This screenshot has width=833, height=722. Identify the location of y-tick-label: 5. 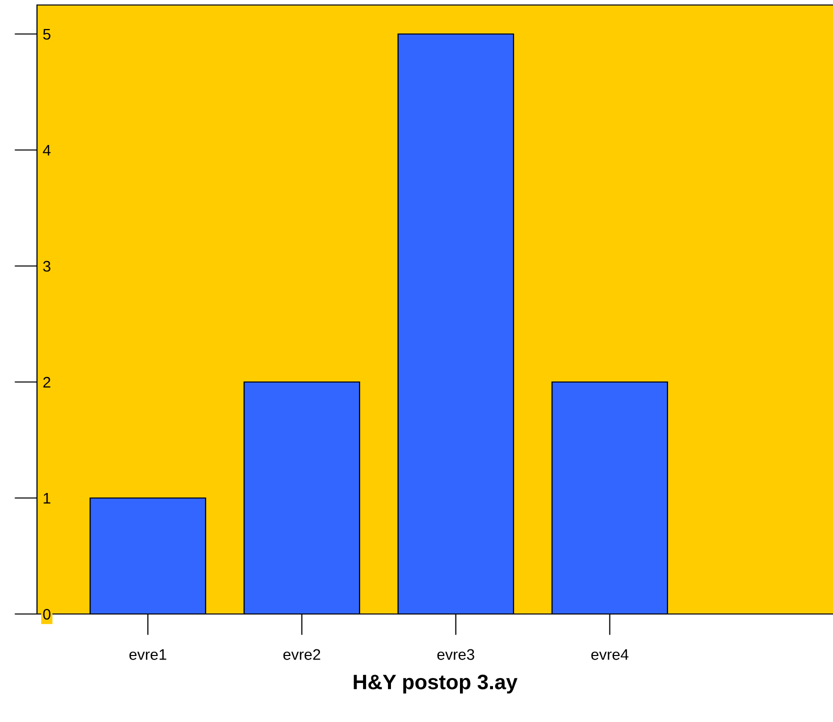
(46, 34).